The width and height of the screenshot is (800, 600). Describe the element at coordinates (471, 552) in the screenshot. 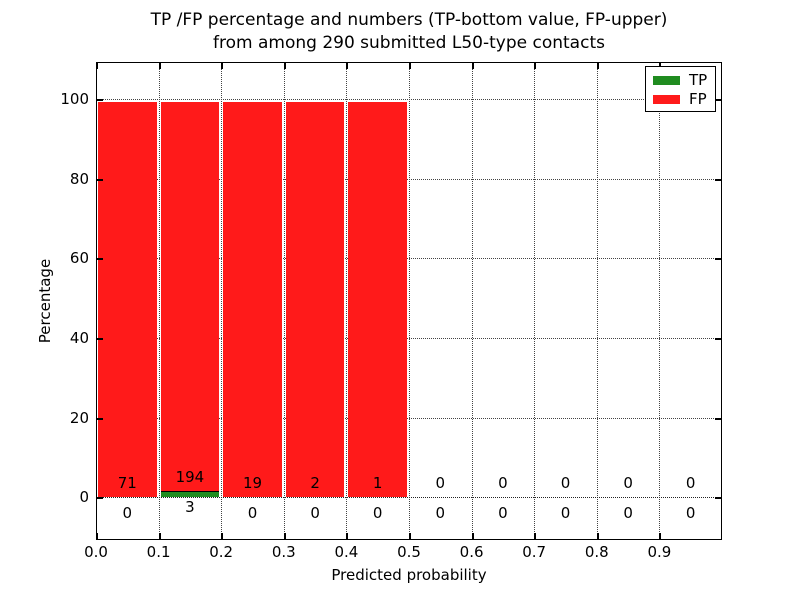

I see `x-tick-label: 0.6` at that location.